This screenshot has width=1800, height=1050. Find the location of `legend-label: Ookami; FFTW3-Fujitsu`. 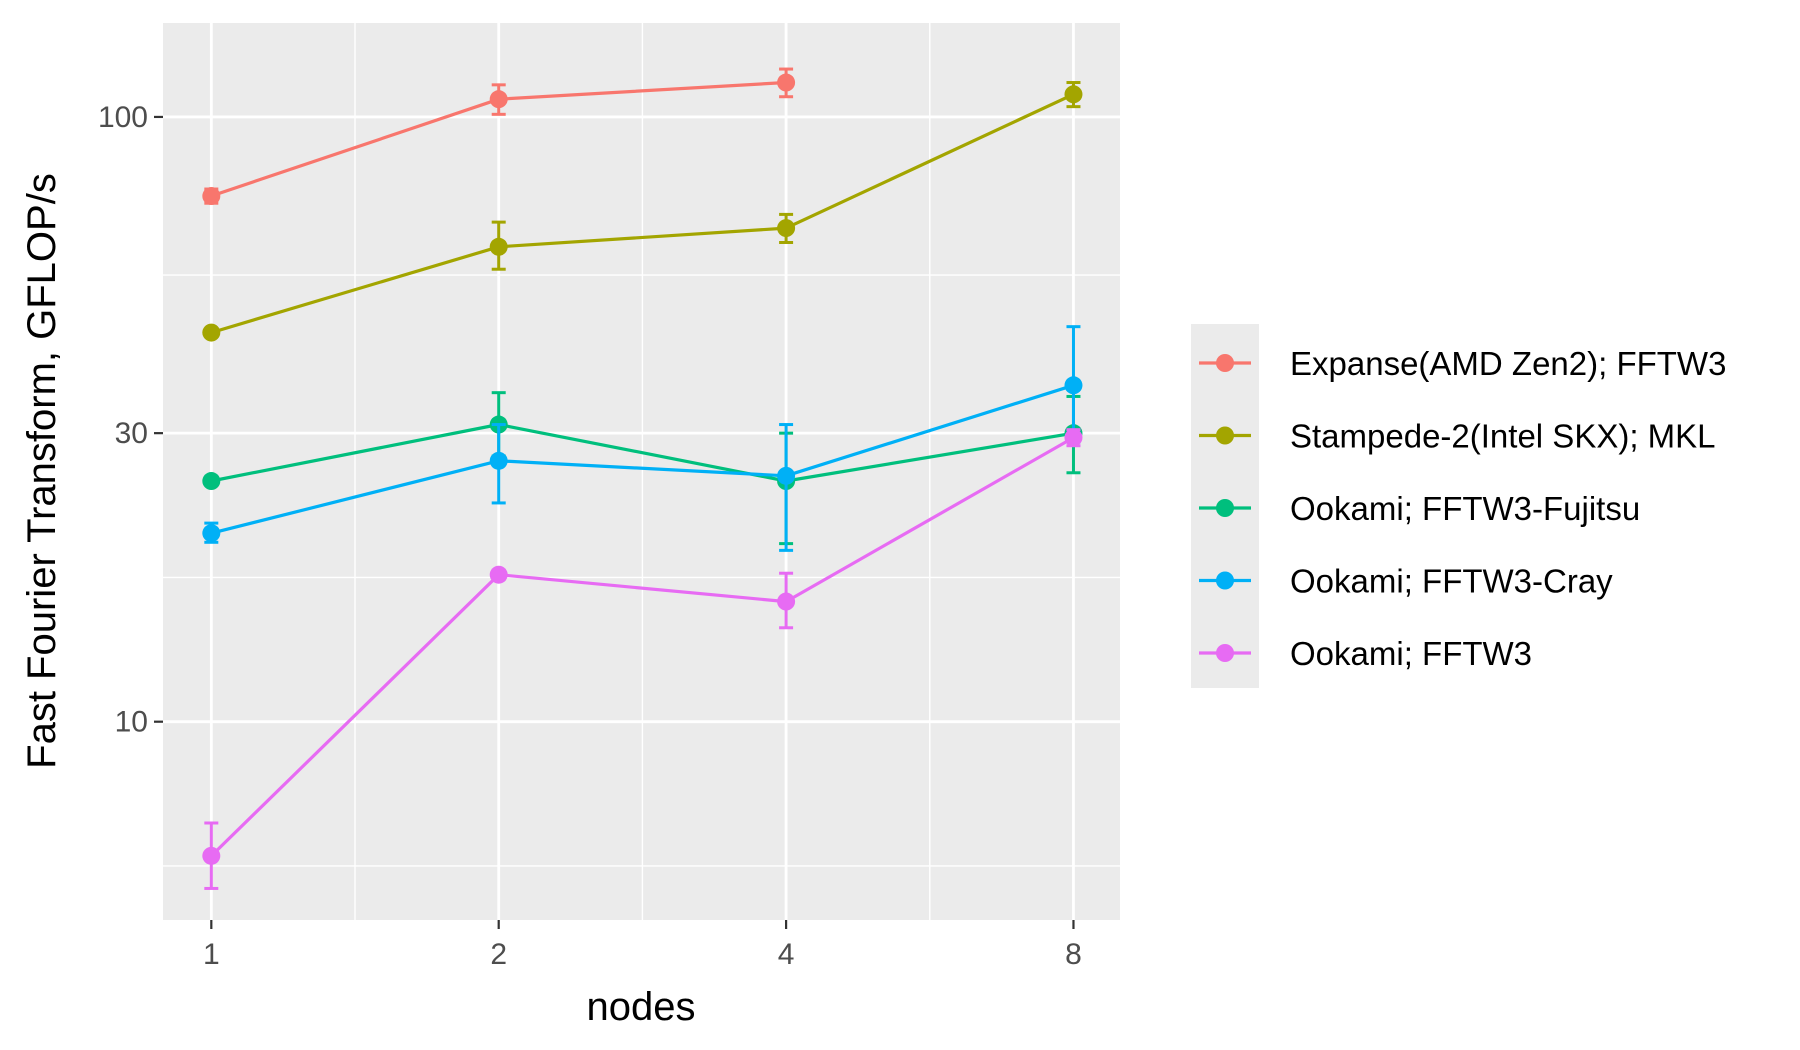

legend-label: Ookami; FFTW3-Fujitsu is located at coordinates (1465, 508).